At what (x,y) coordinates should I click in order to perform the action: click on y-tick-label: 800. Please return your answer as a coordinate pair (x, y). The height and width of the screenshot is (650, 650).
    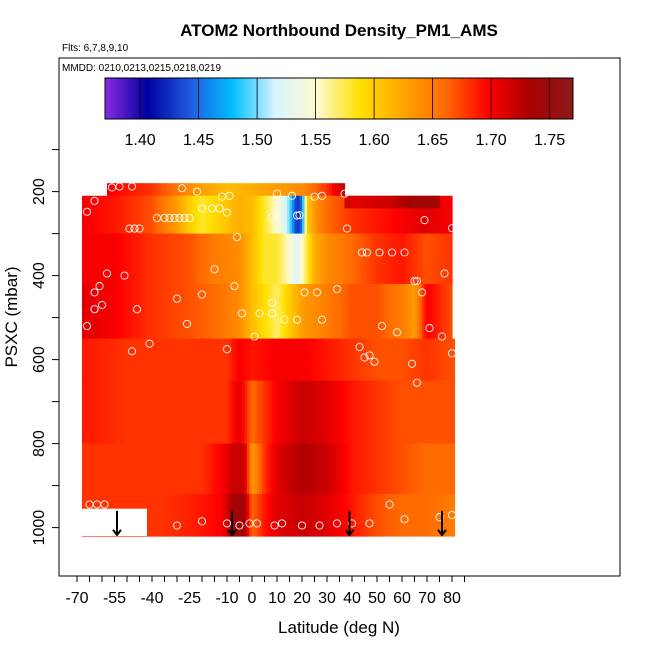
    Looking at the image, I should click on (39, 443).